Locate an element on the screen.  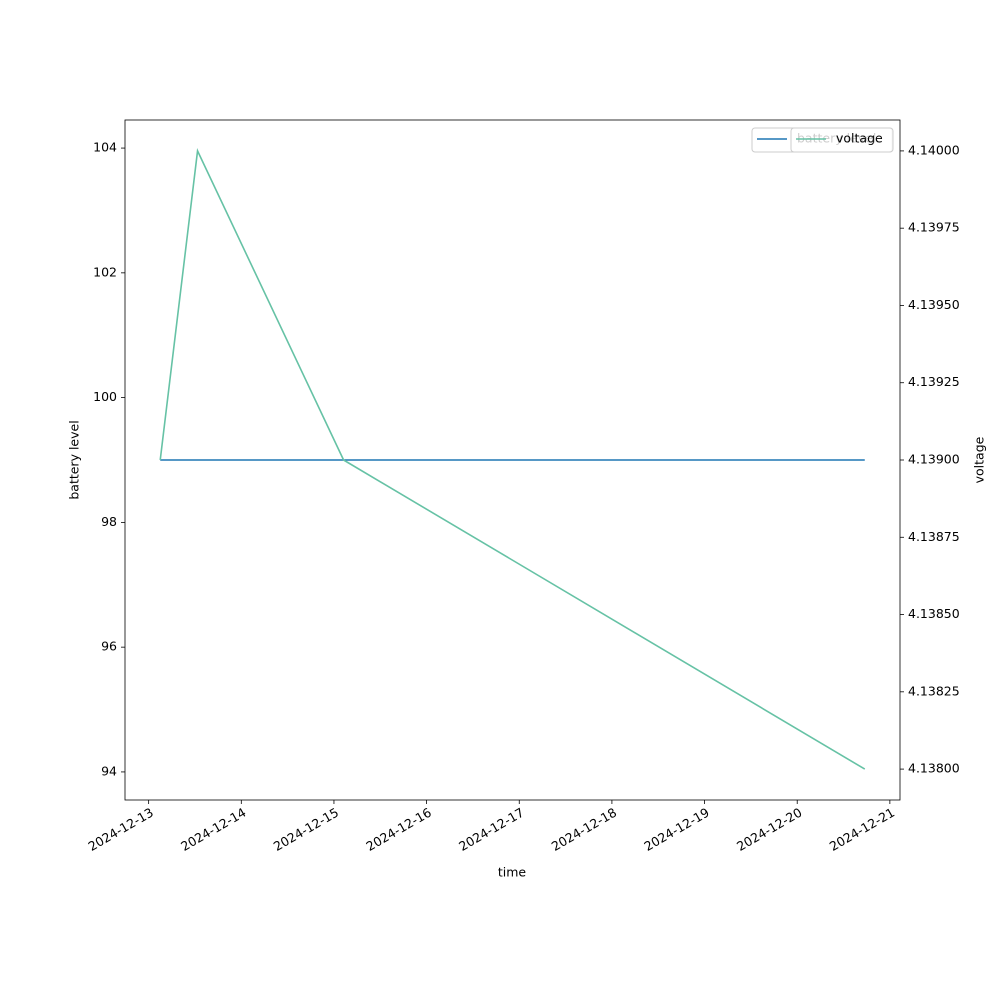
y-axis-label: battery level is located at coordinates (74, 459).